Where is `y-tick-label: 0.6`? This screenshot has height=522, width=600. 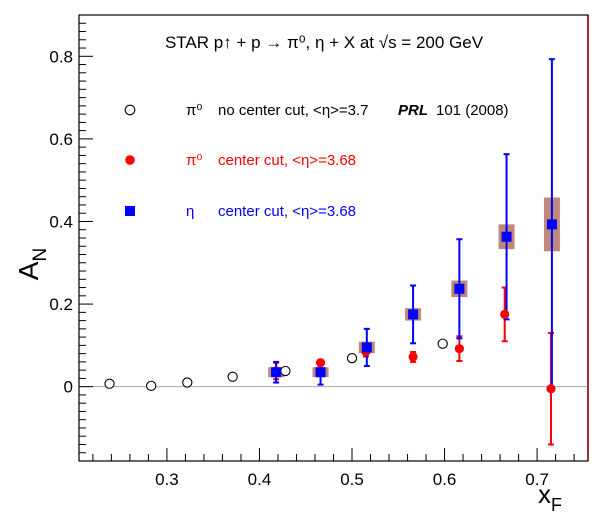 y-tick-label: 0.6 is located at coordinates (61, 139).